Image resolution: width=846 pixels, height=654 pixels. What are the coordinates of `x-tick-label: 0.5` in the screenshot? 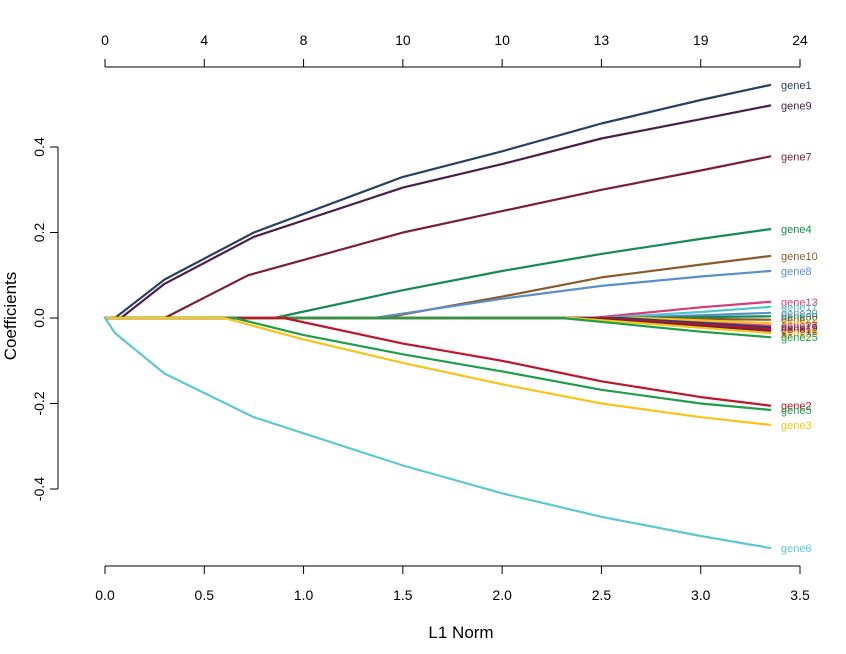 It's located at (205, 595).